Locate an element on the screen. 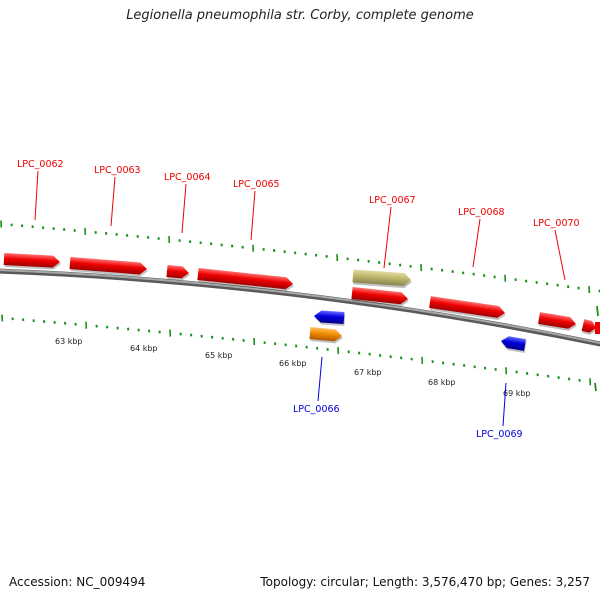 The height and width of the screenshot is (600, 600). backbone is located at coordinates (300, 307).